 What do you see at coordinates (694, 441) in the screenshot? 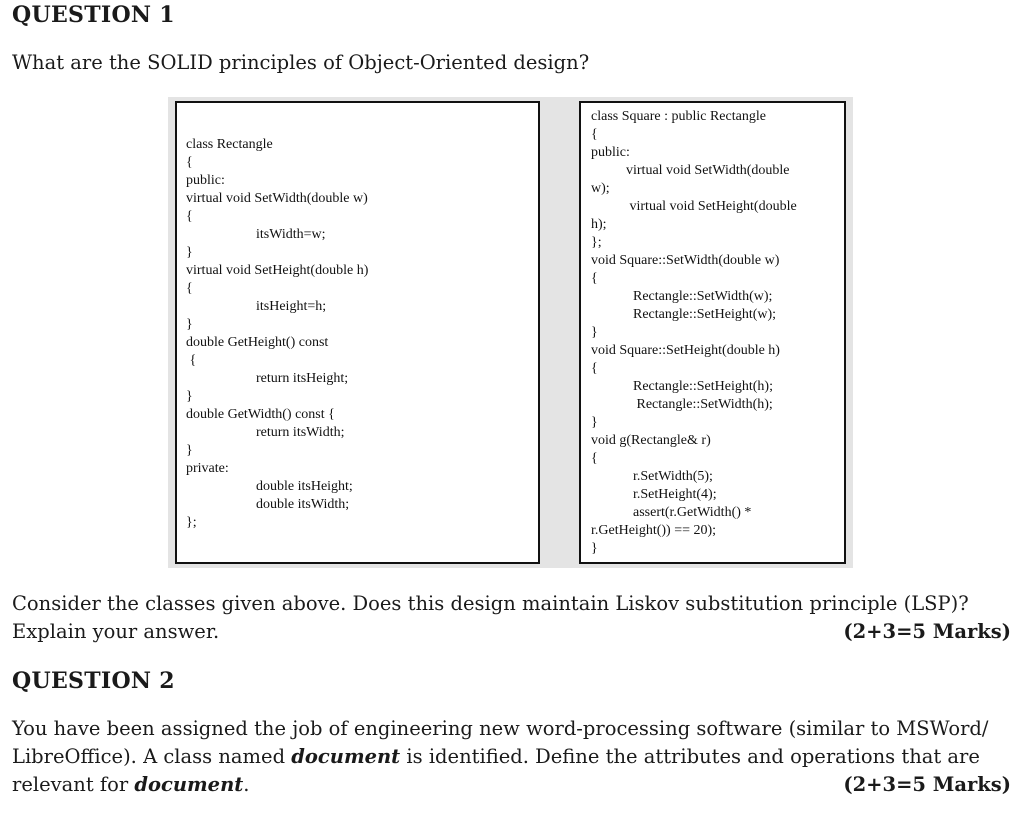
I see `code-line: void g(Rectangle& r)` at bounding box center [694, 441].